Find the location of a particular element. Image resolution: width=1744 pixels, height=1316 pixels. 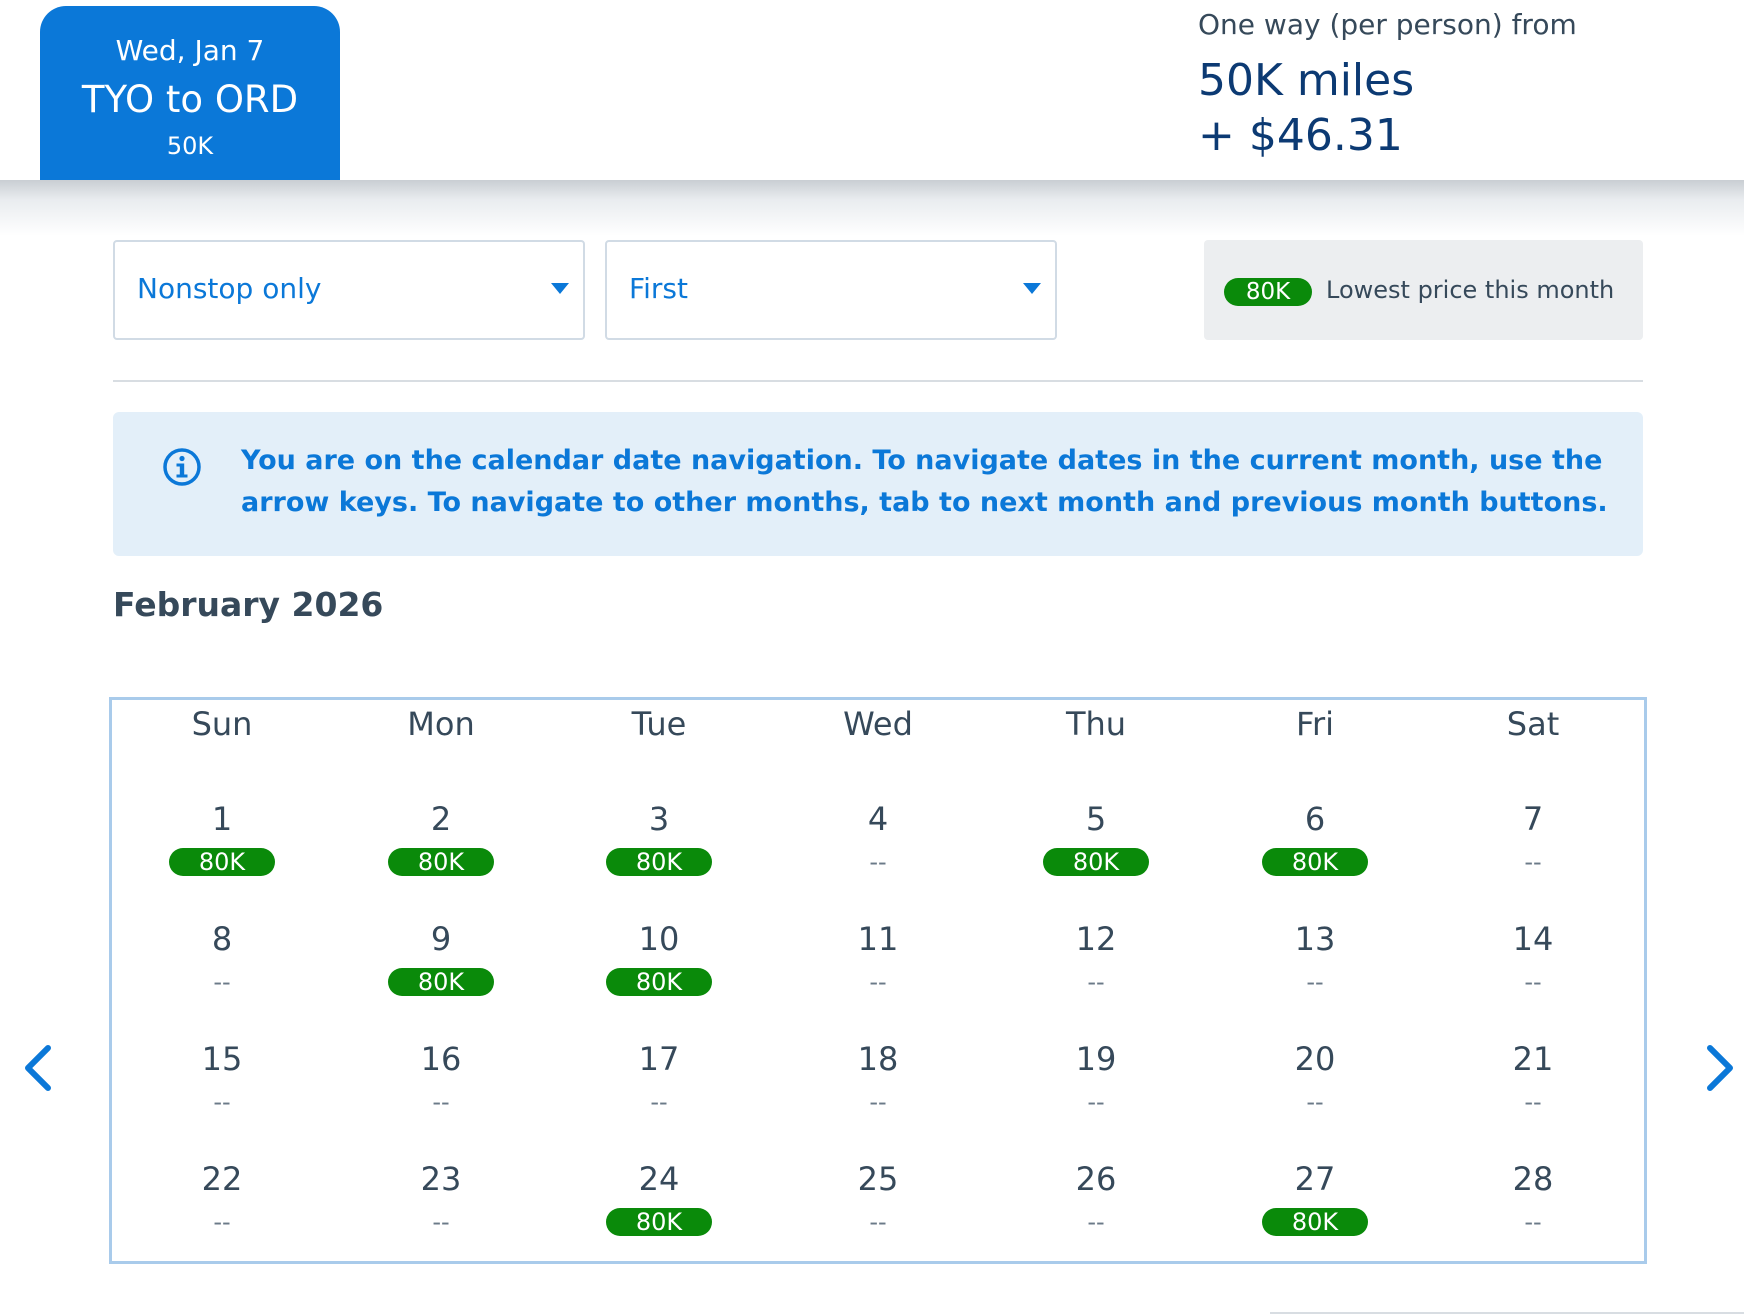

day-number: 3 is located at coordinates (659, 819).